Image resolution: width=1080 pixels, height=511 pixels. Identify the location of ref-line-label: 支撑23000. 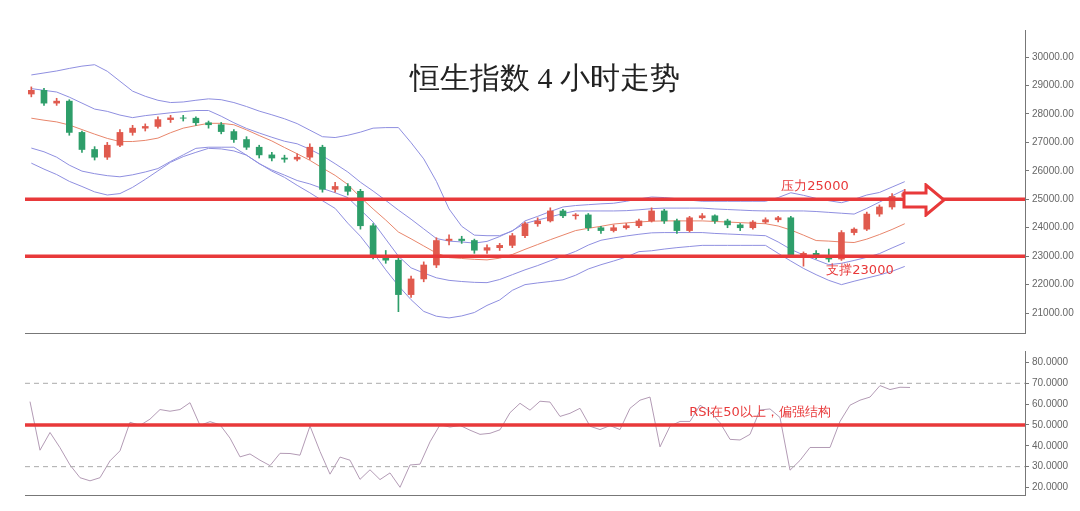
(860, 270).